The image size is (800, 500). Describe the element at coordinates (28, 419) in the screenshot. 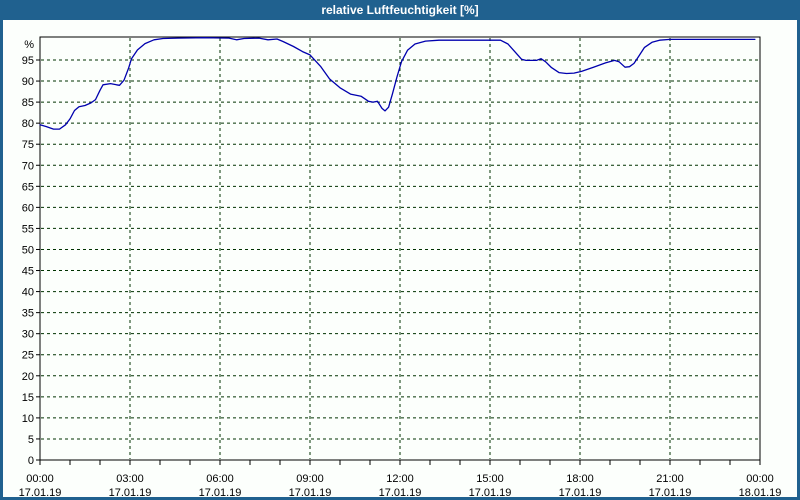

I see `y-axis-label: 10` at that location.